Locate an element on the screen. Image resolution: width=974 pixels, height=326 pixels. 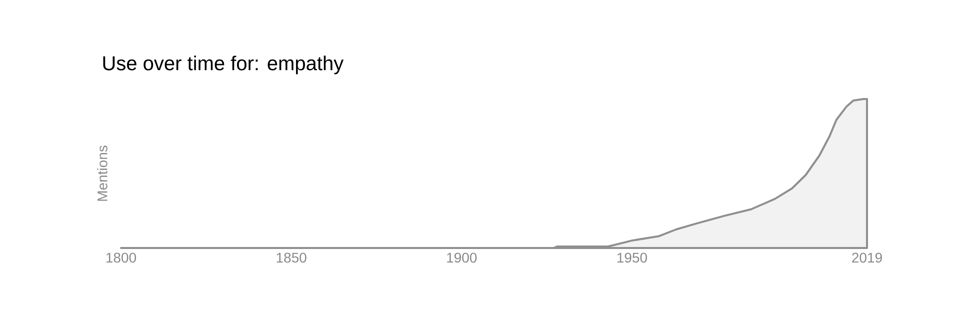
x-tick-label: 1800 is located at coordinates (121, 257).